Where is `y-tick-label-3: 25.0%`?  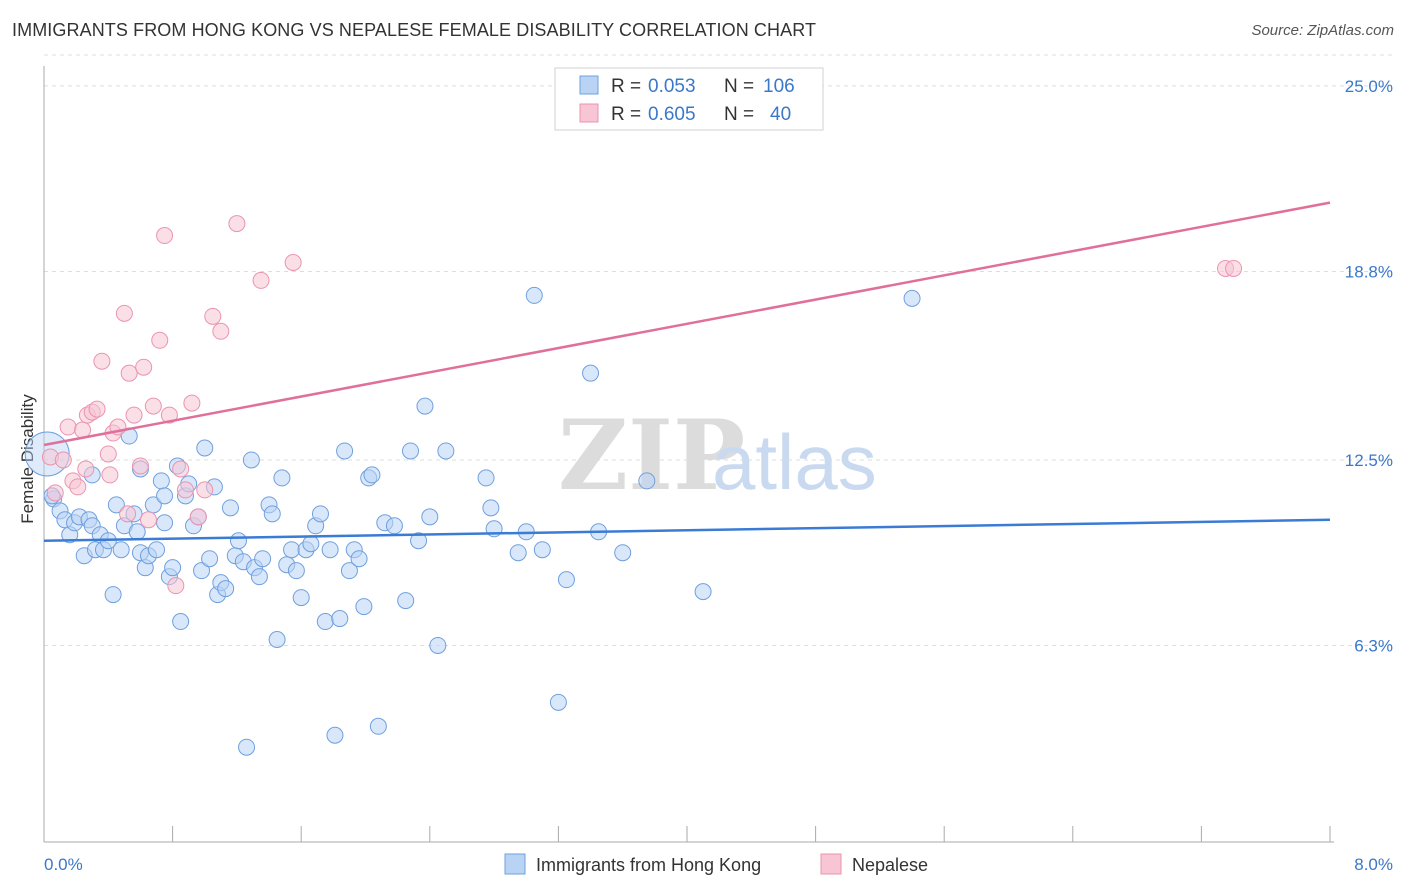
y-tick-label-3: 25.0% is located at coordinates (1369, 86).